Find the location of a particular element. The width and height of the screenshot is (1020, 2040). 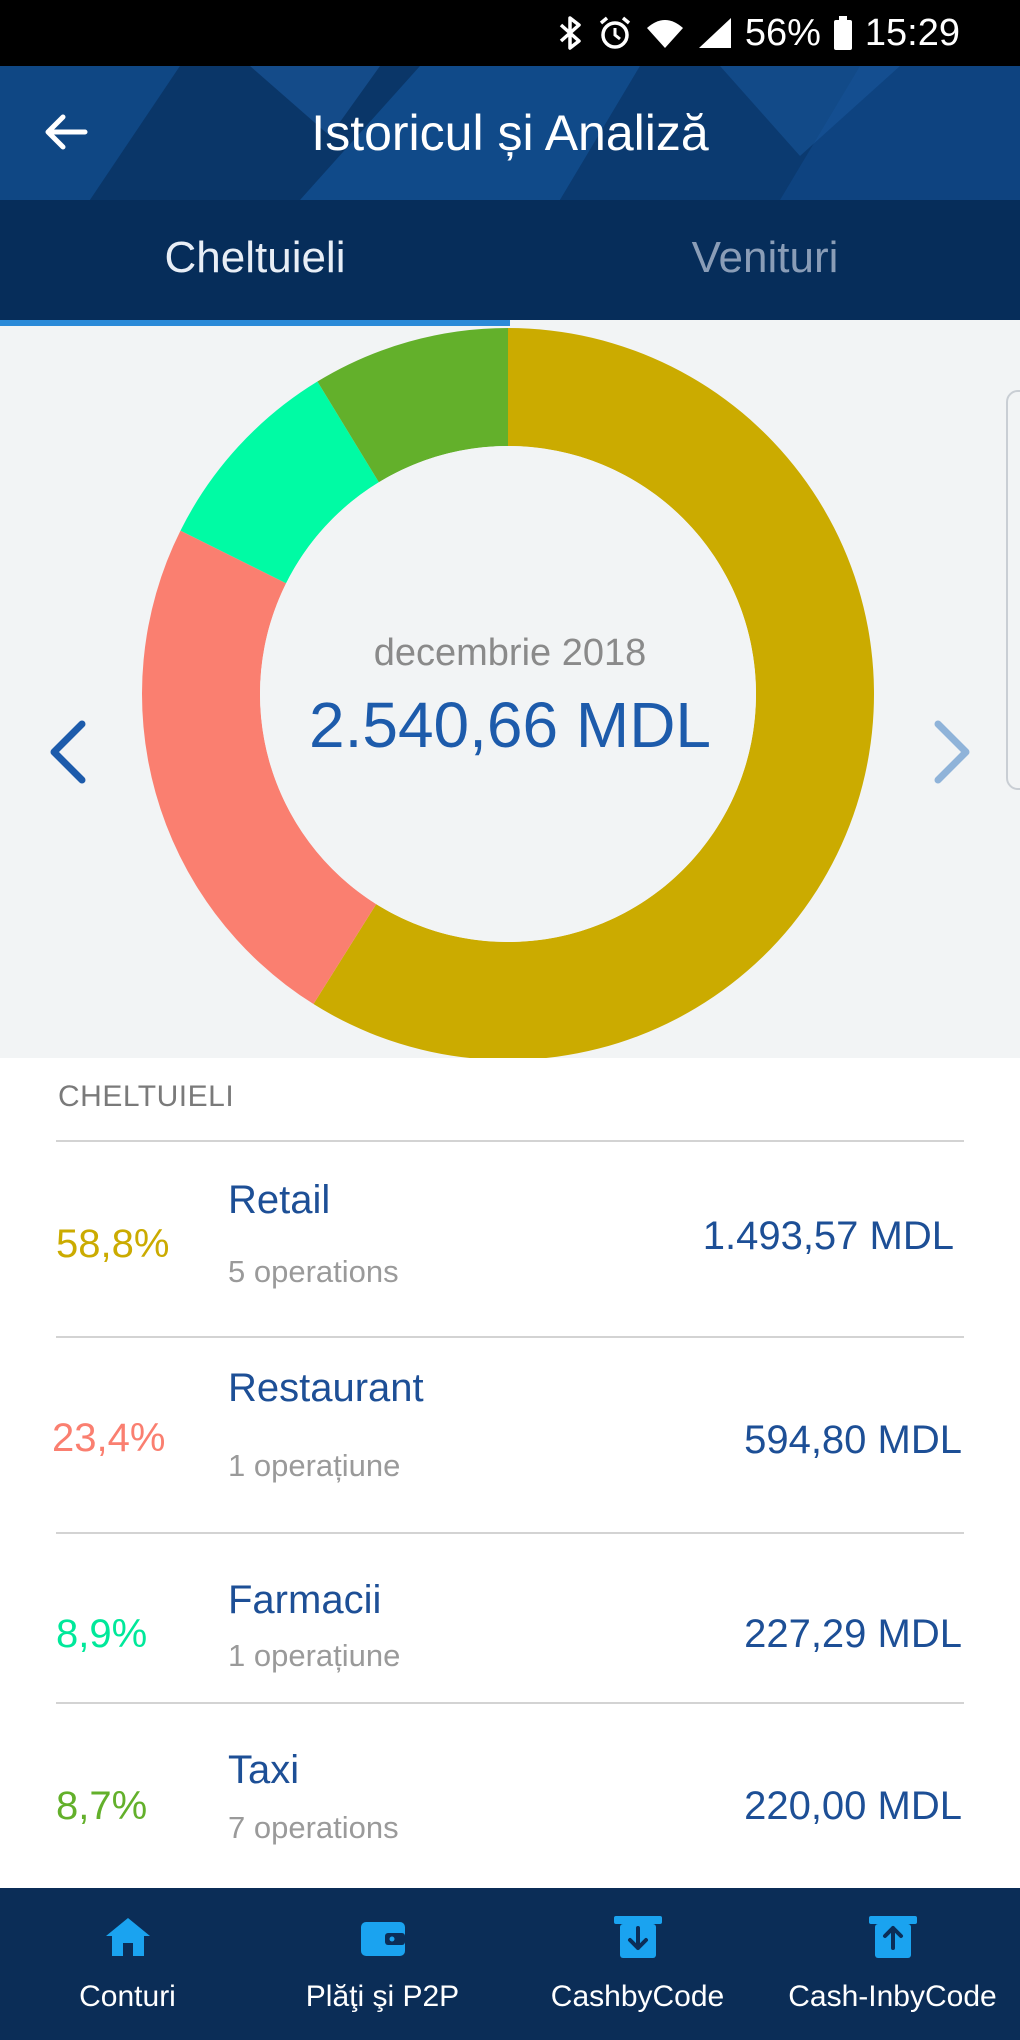

wifi-icon is located at coordinates (664, 34).